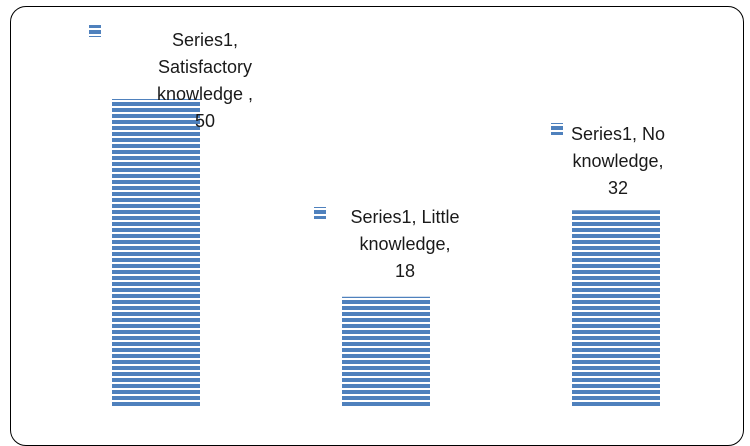 The image size is (750, 446). I want to click on data-label-1-line-2: Satisfactory, so click(205, 67).